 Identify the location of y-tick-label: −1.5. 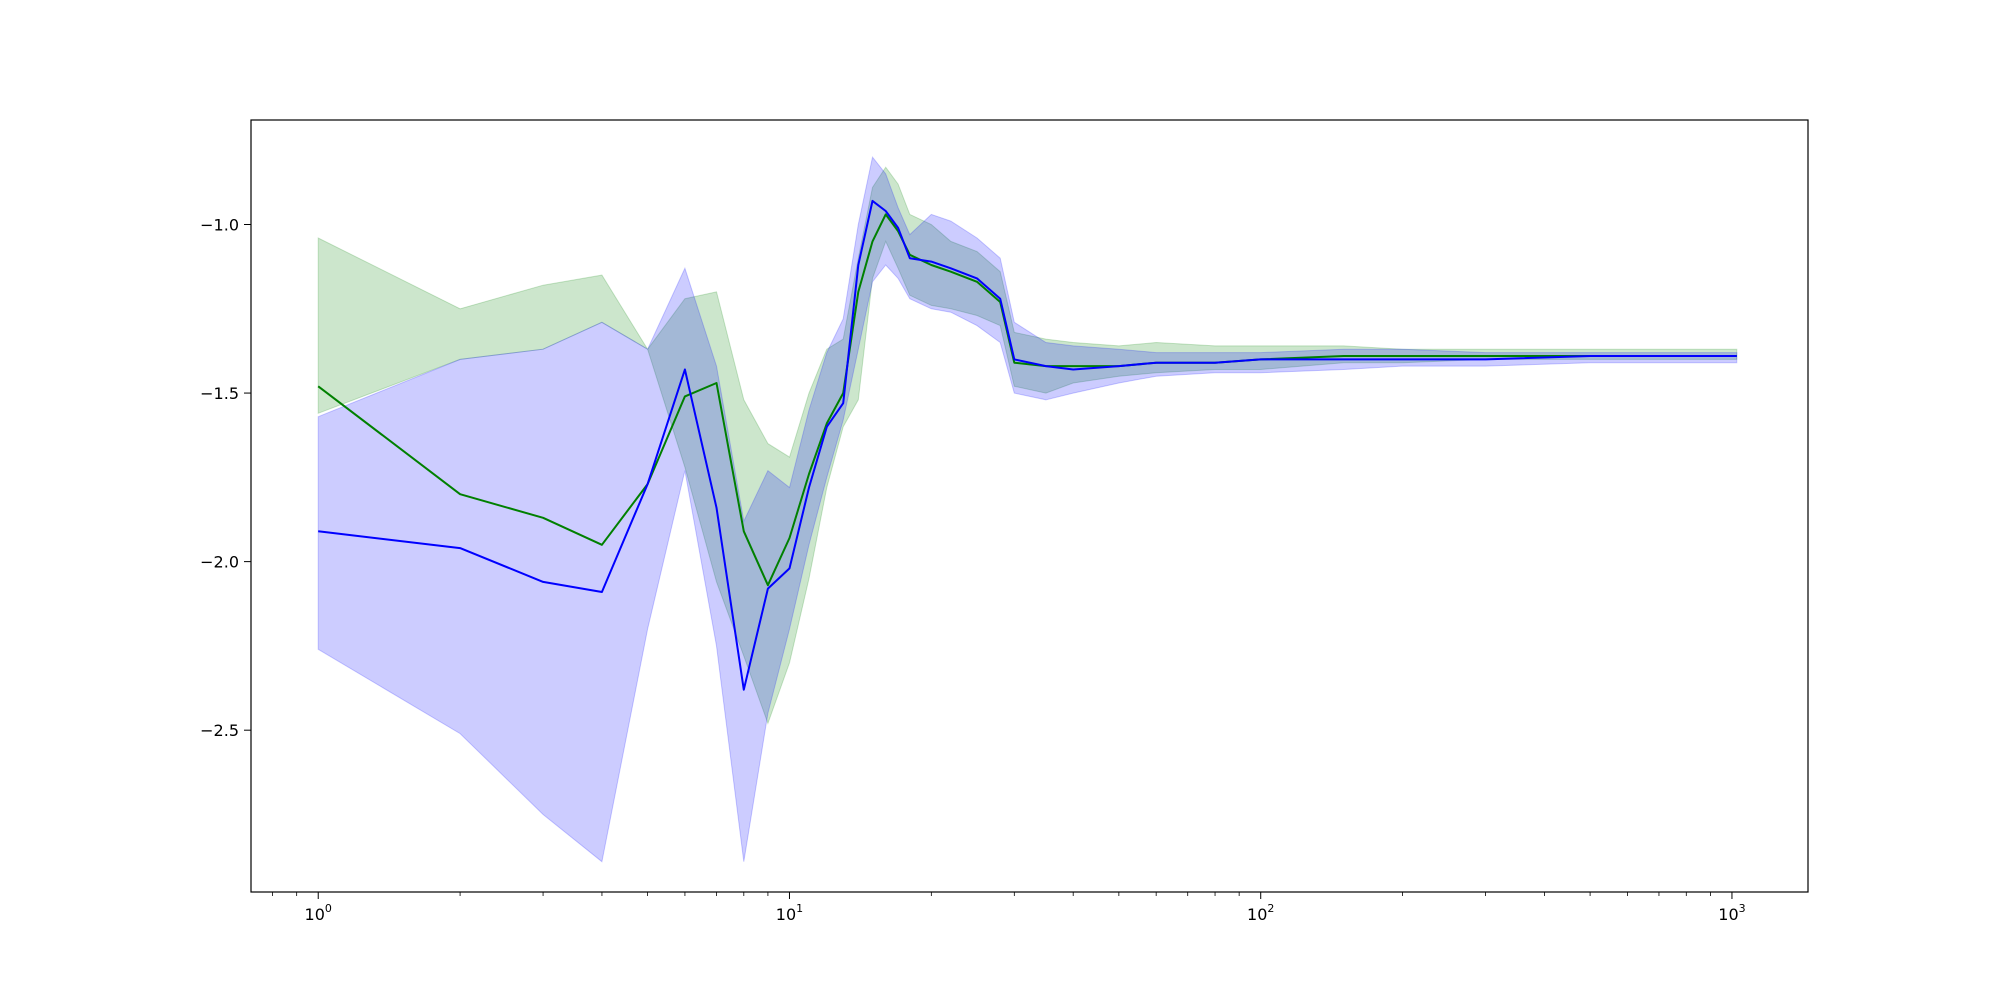
(219, 393).